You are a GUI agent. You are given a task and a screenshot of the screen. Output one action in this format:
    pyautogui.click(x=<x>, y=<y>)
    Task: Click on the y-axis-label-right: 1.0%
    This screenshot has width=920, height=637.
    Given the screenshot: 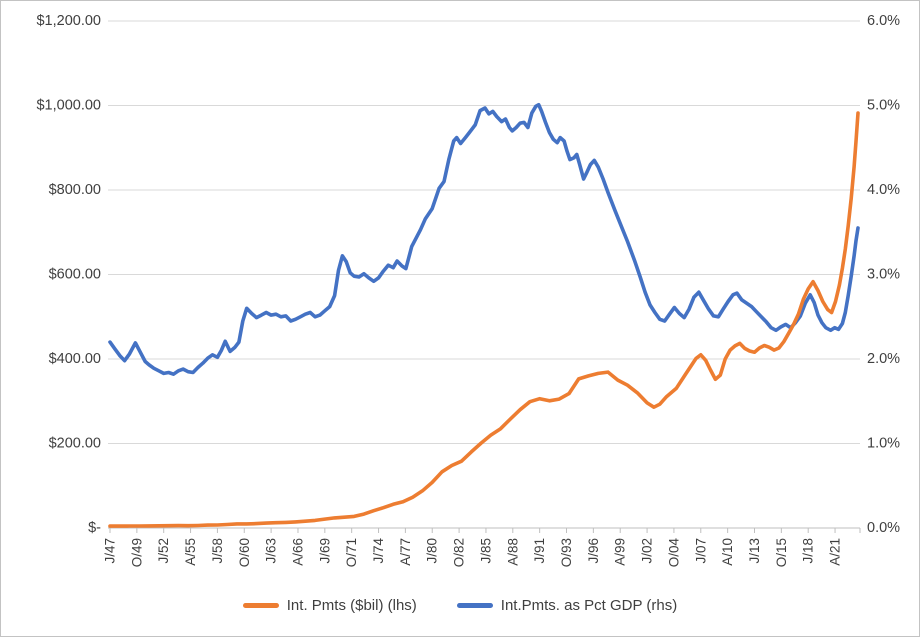 What is the action you would take?
    pyautogui.click(x=883, y=444)
    